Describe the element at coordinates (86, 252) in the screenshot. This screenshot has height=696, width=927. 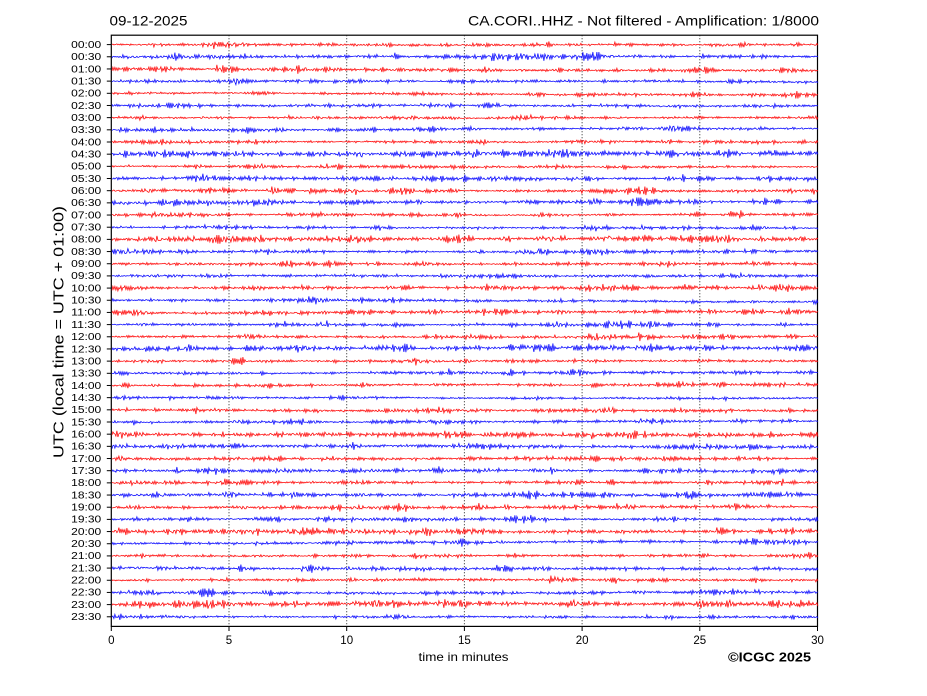
I see `svg-text: 08:30` at that location.